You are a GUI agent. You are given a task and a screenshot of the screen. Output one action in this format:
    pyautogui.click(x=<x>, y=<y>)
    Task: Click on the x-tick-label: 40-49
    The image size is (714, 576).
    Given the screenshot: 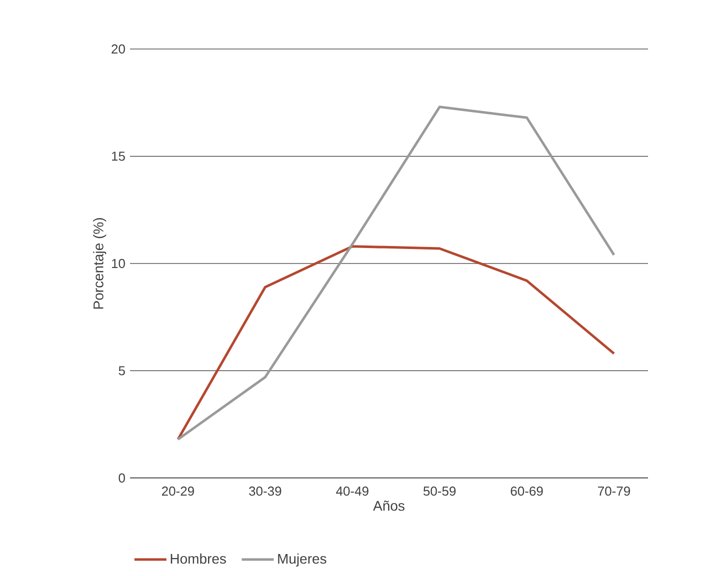 What is the action you would take?
    pyautogui.click(x=352, y=491)
    